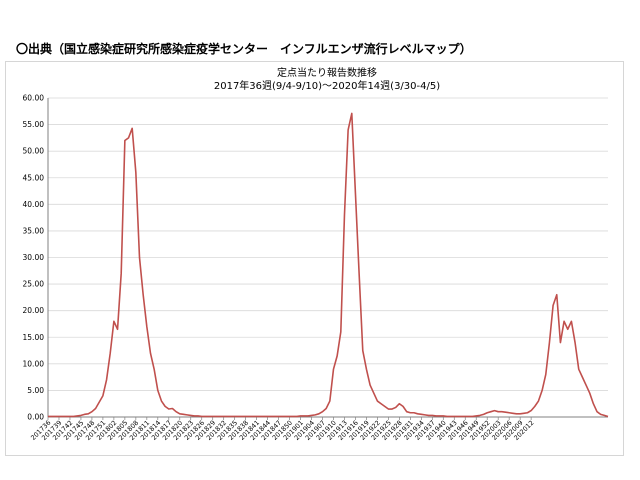 This screenshot has height=480, width=640. I want to click on source-caption: 〇出典（国立感染症研究所感染症疫学センター インフルエンザ流行レベルマップ）, so click(244, 49).